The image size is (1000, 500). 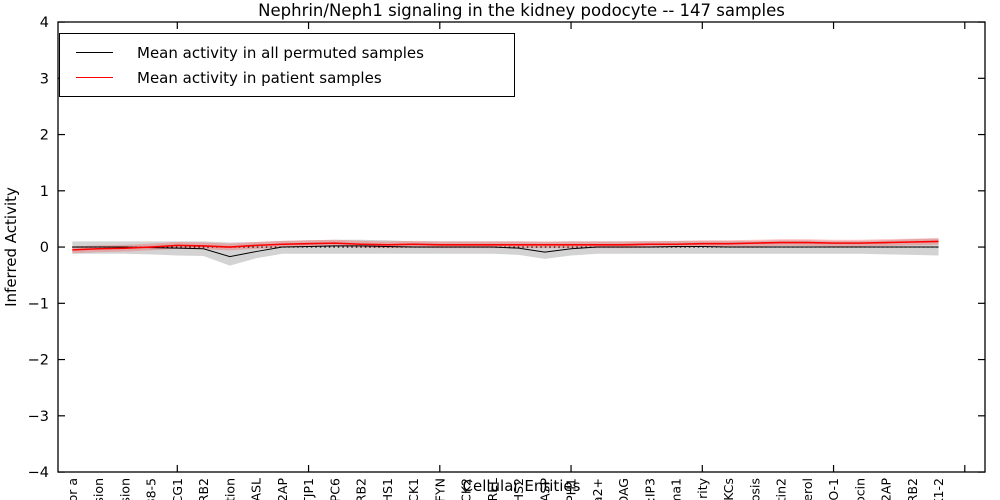 I want to click on svg-text: CD2AP, so click(x=282, y=489).